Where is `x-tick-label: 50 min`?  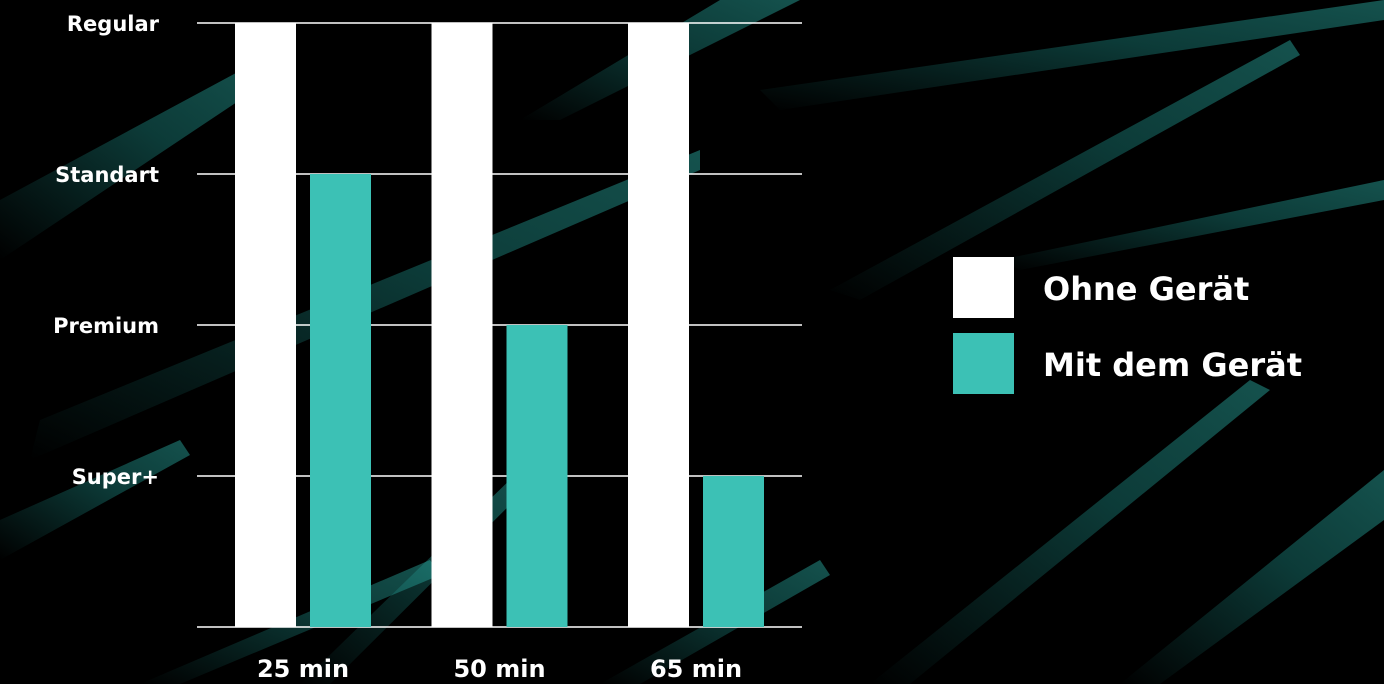
x-tick-label: 50 min is located at coordinates (499, 669).